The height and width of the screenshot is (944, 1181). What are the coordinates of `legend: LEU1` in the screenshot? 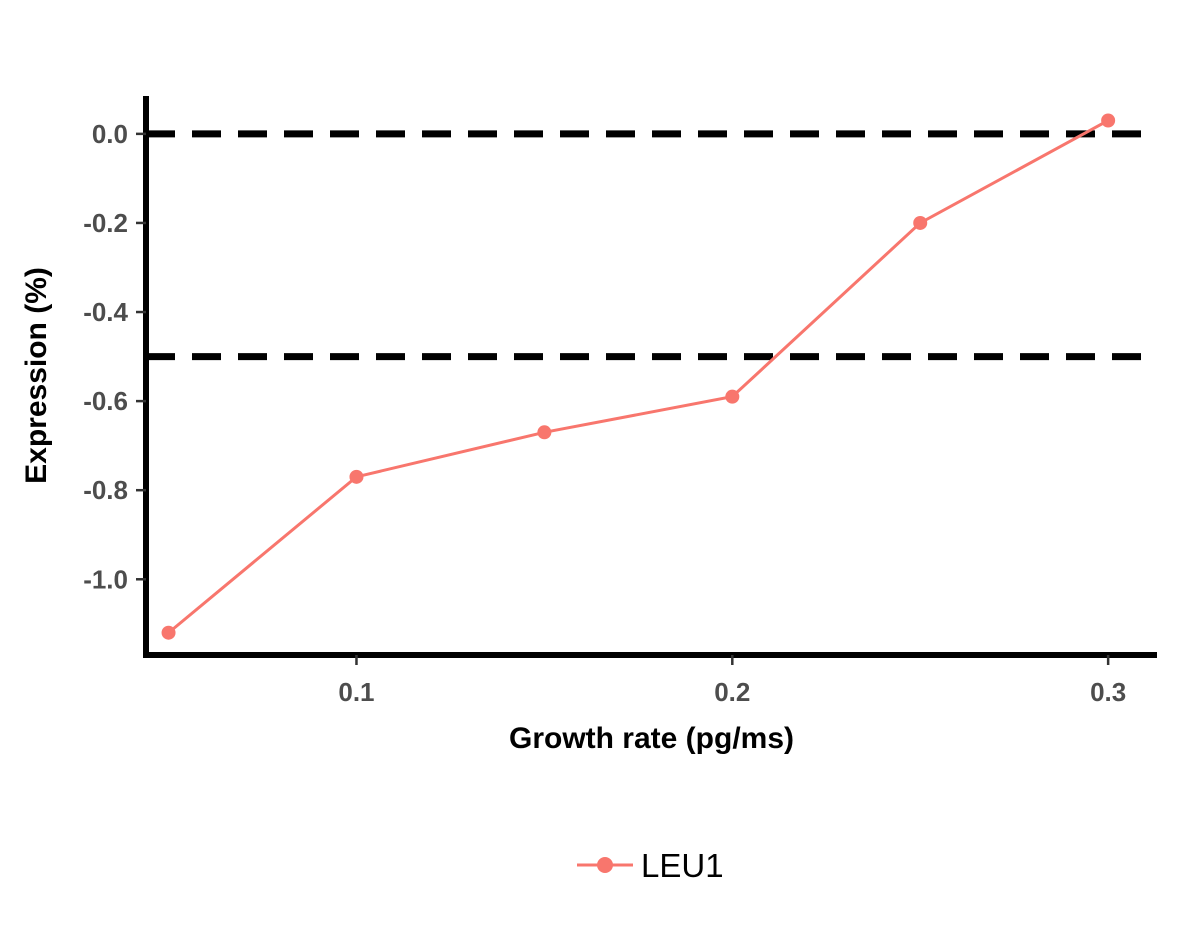 It's located at (650, 865).